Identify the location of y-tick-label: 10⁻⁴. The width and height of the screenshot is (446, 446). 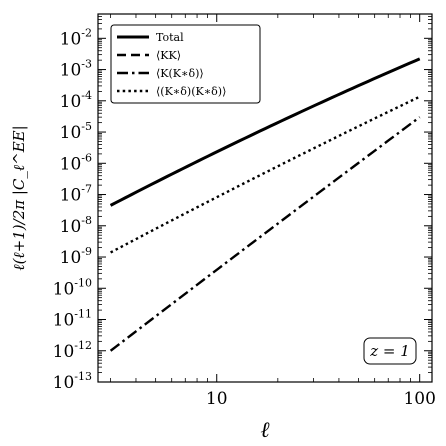
(76, 100).